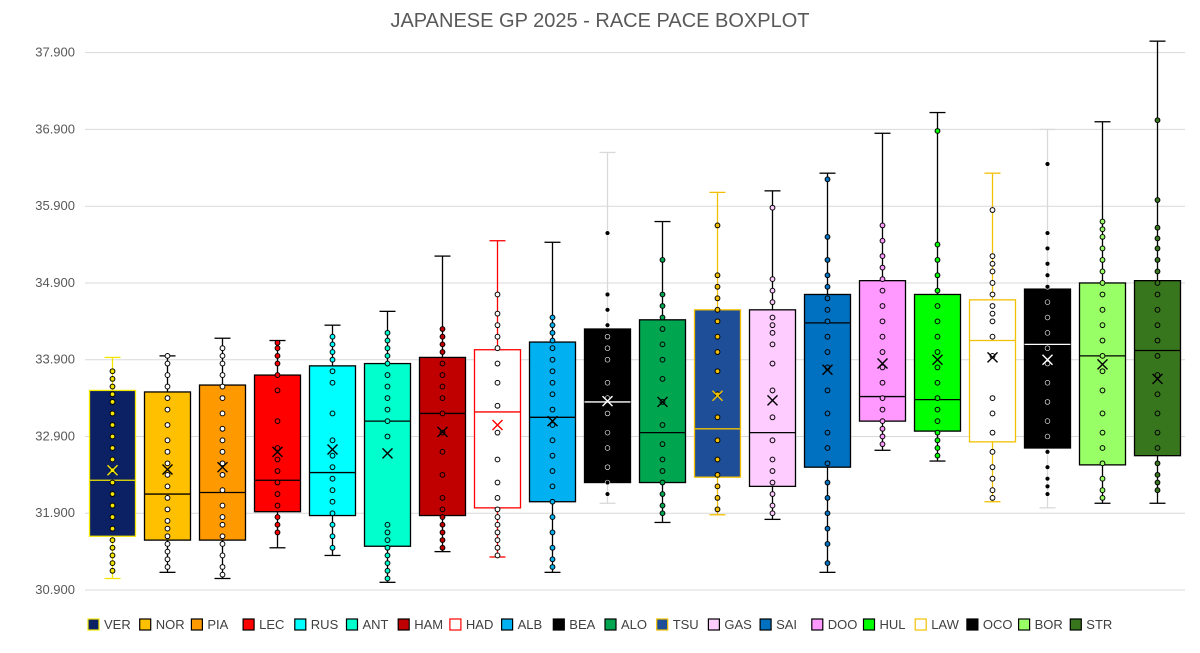 This screenshot has width=1200, height=653. I want to click on legend-item-gas: GAS, so click(729, 624).